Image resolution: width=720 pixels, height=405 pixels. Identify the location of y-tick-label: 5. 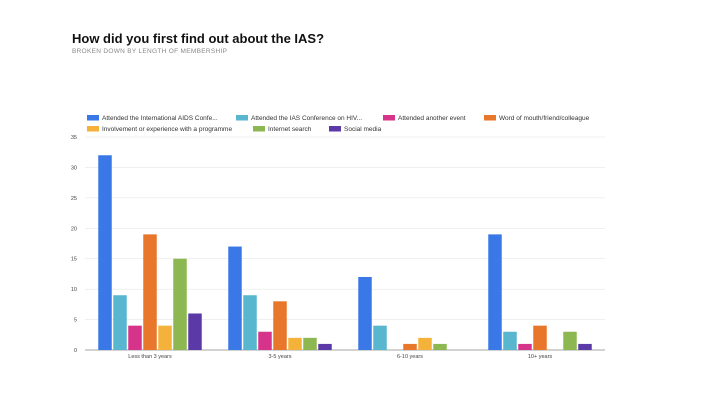
(75, 321).